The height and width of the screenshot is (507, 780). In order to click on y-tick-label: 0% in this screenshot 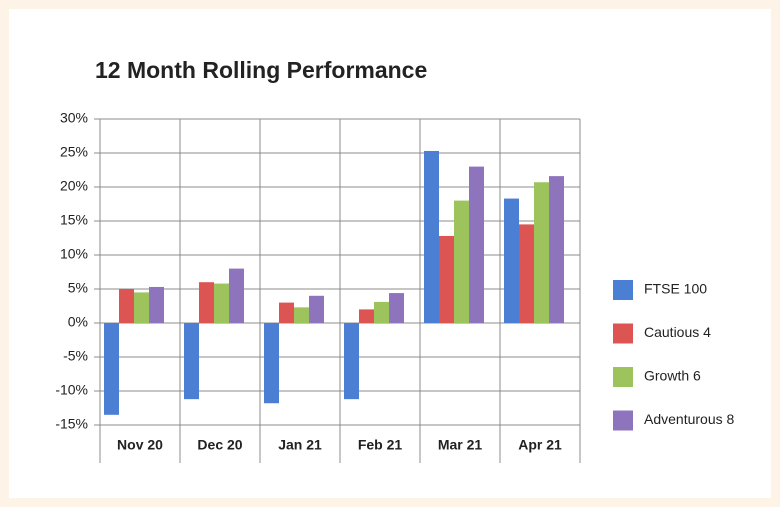, I will do `click(78, 322)`.